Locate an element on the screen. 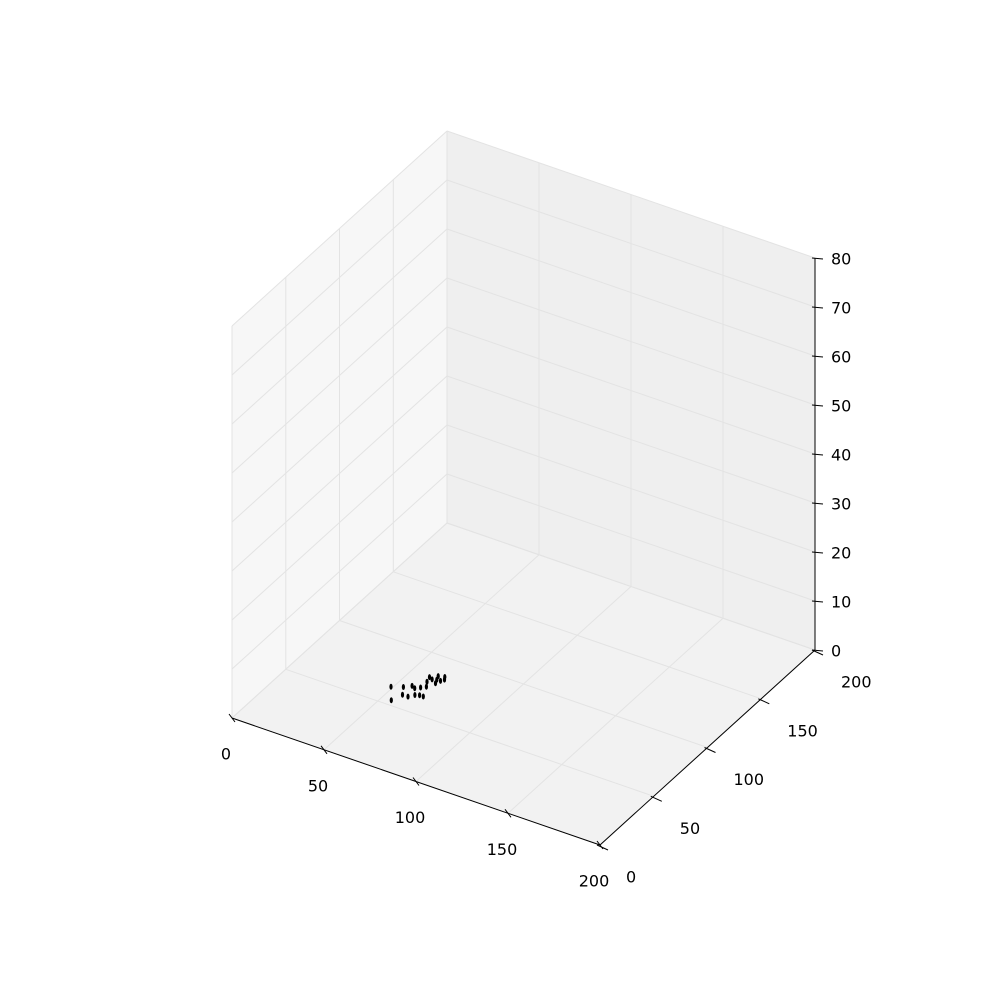  y-axis-line is located at coordinates (707, 747).